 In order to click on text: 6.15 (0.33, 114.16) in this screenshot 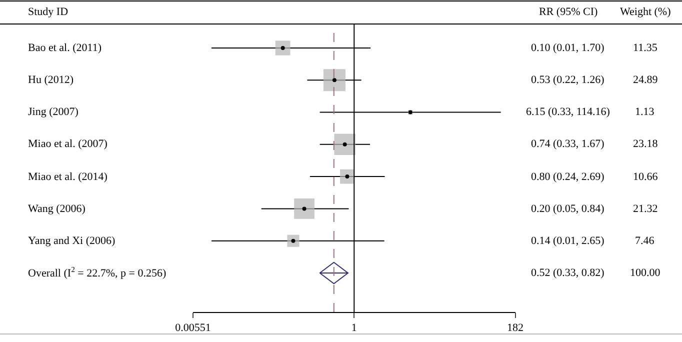, I will do `click(568, 112)`.